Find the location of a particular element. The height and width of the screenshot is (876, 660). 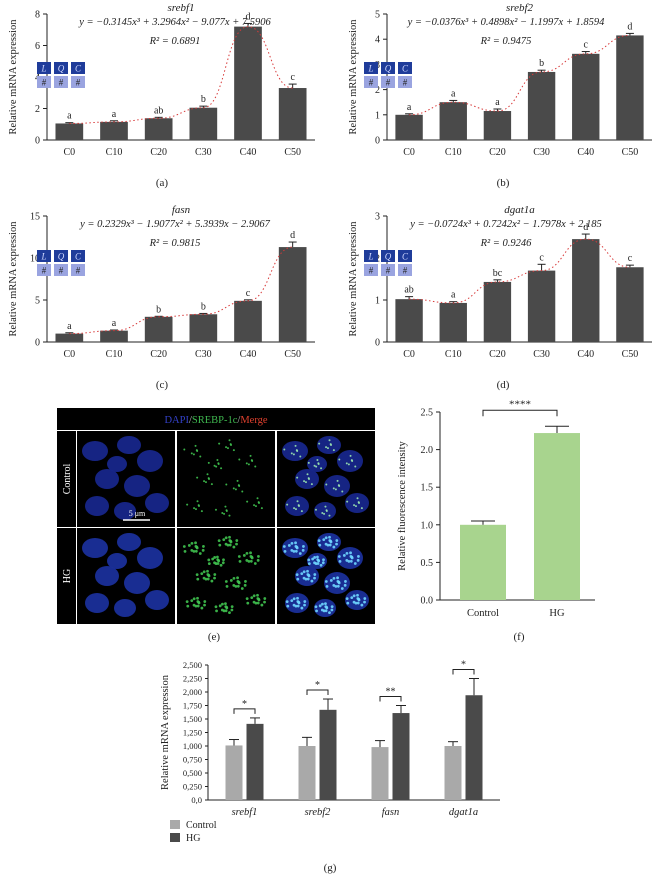

contrast-label: L is located at coordinates (370, 69).